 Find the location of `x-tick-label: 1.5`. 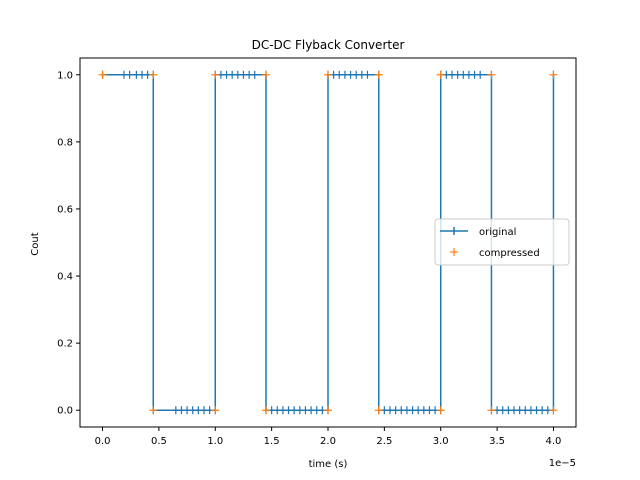

x-tick-label: 1.5 is located at coordinates (272, 441).